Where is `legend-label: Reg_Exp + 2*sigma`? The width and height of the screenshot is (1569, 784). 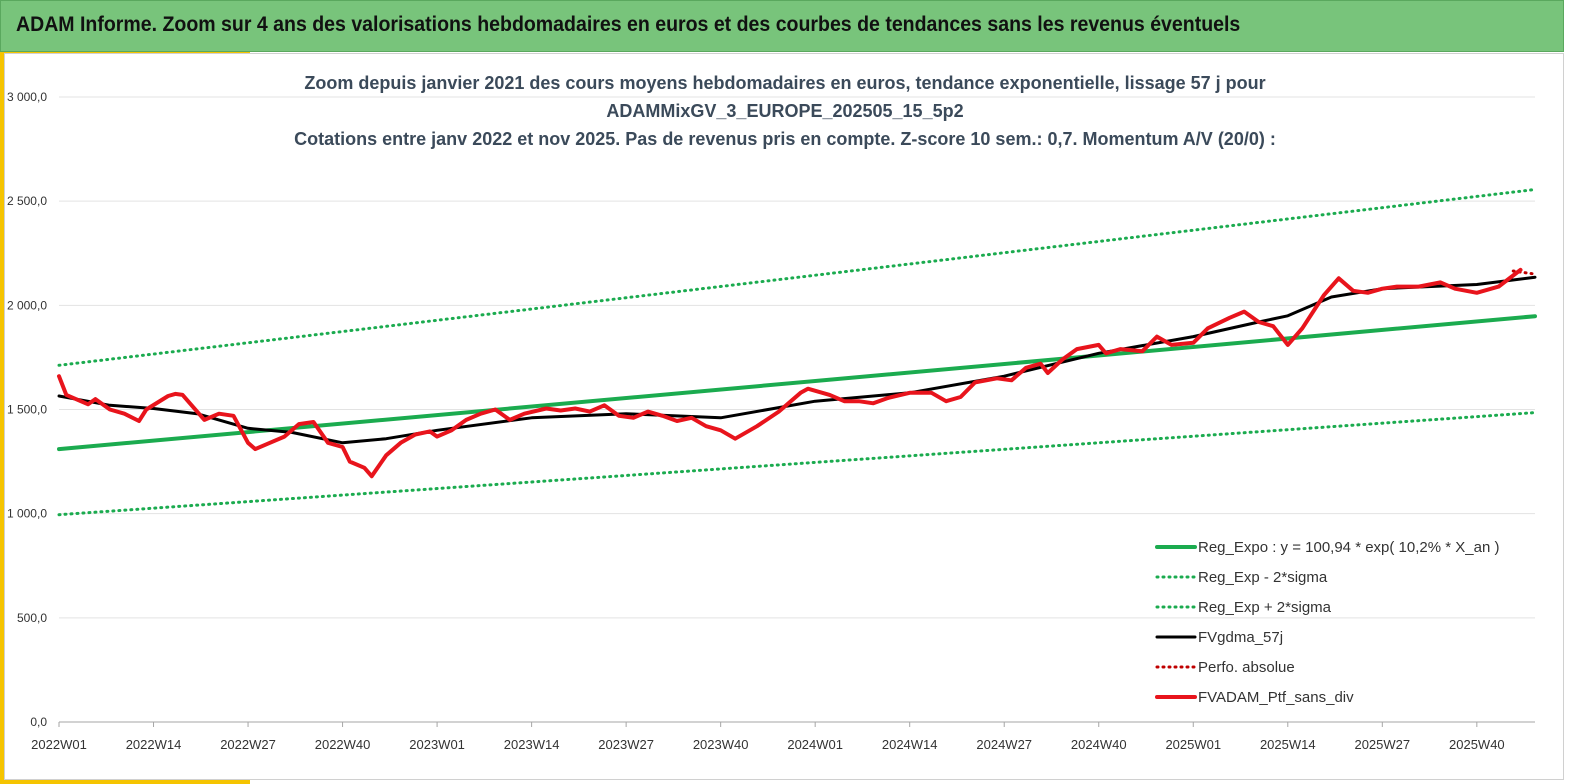
legend-label: Reg_Exp + 2*sigma is located at coordinates (1265, 607).